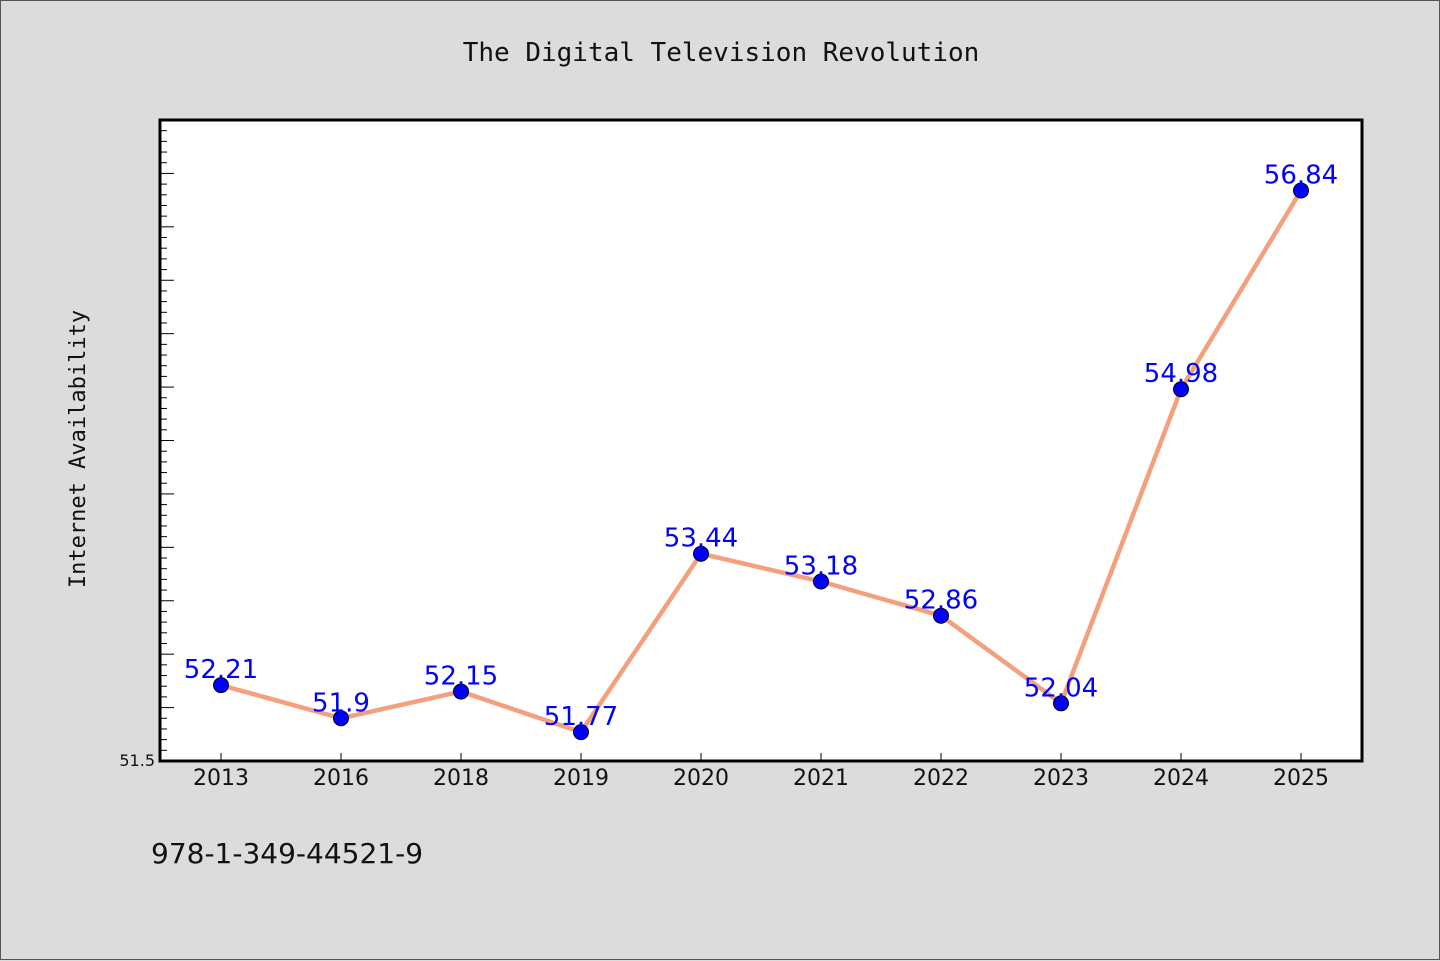 The height and width of the screenshot is (961, 1440). I want to click on chart-title: The Digital Television Revolution, so click(721, 53).